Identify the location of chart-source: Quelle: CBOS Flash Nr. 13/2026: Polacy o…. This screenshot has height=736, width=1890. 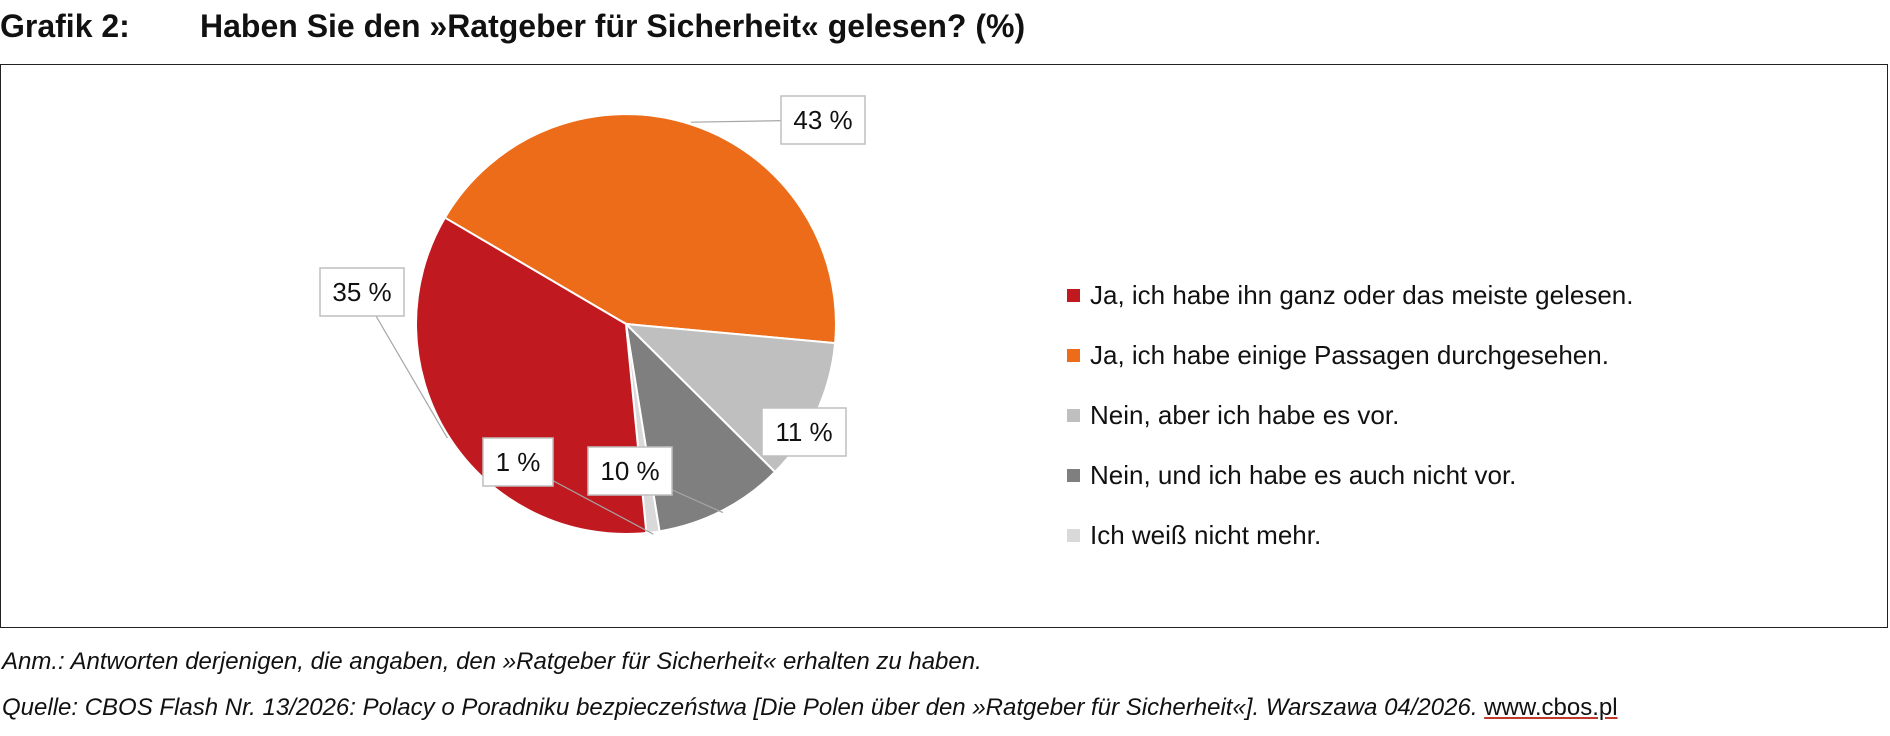
(810, 708).